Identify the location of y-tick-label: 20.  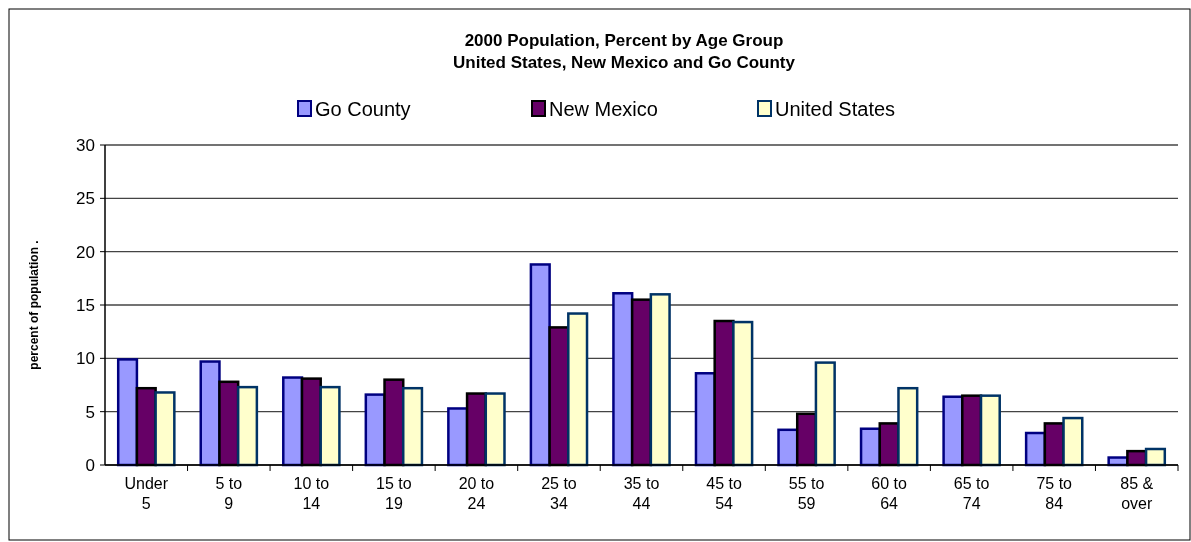
(85, 252).